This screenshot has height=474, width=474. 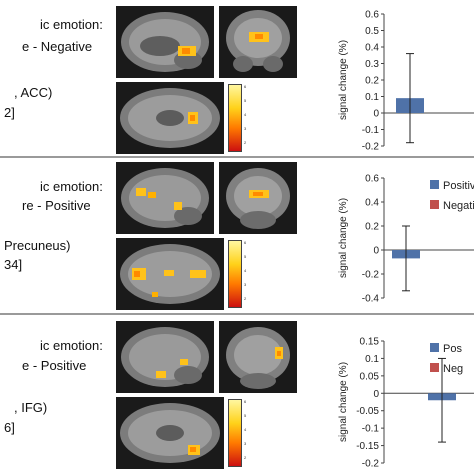 What do you see at coordinates (372, 64) in the screenshot?
I see `y-tick-label: 0.3` at bounding box center [372, 64].